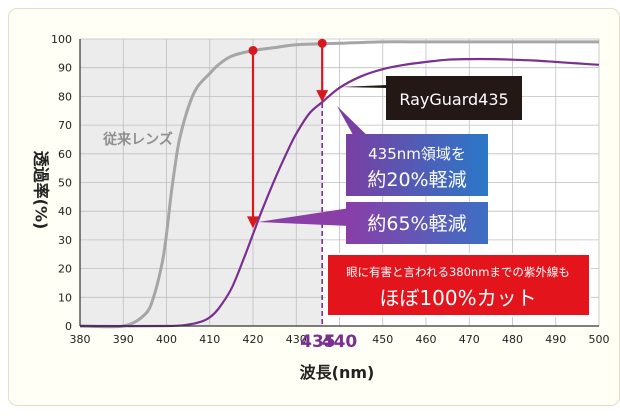 This screenshot has width=620, height=418. What do you see at coordinates (166, 339) in the screenshot?
I see `x-tick-label: 400` at bounding box center [166, 339].